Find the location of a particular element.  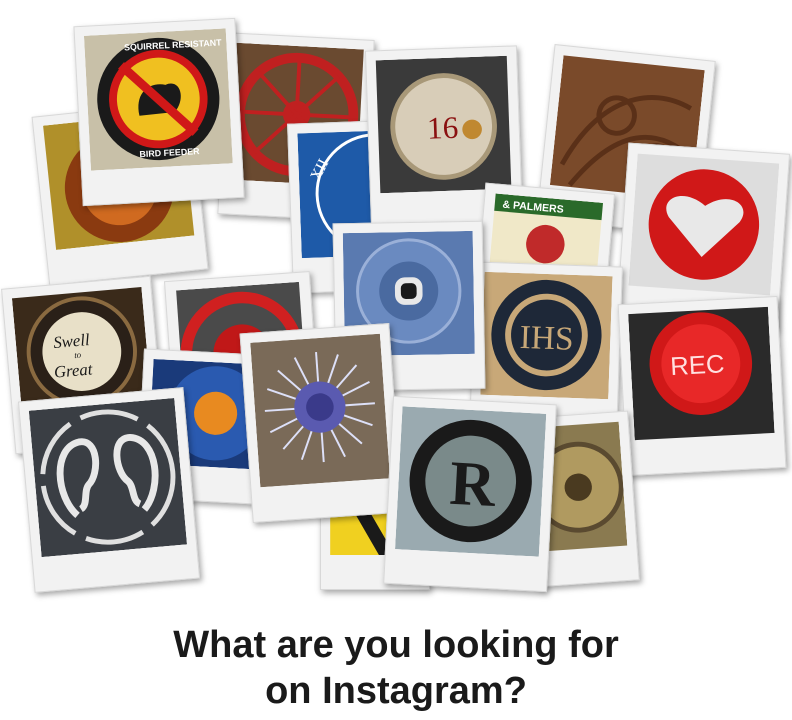

caption-line-2: on Instagram? is located at coordinates (396, 691).